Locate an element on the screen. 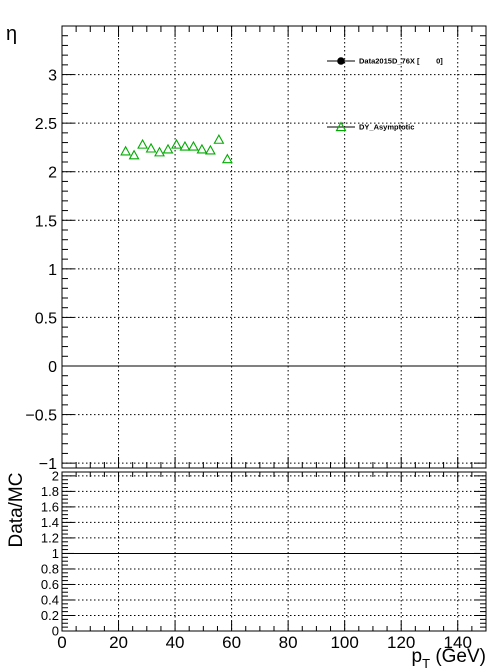  ratio-y-tick-label: 0.2 is located at coordinates (50, 615).